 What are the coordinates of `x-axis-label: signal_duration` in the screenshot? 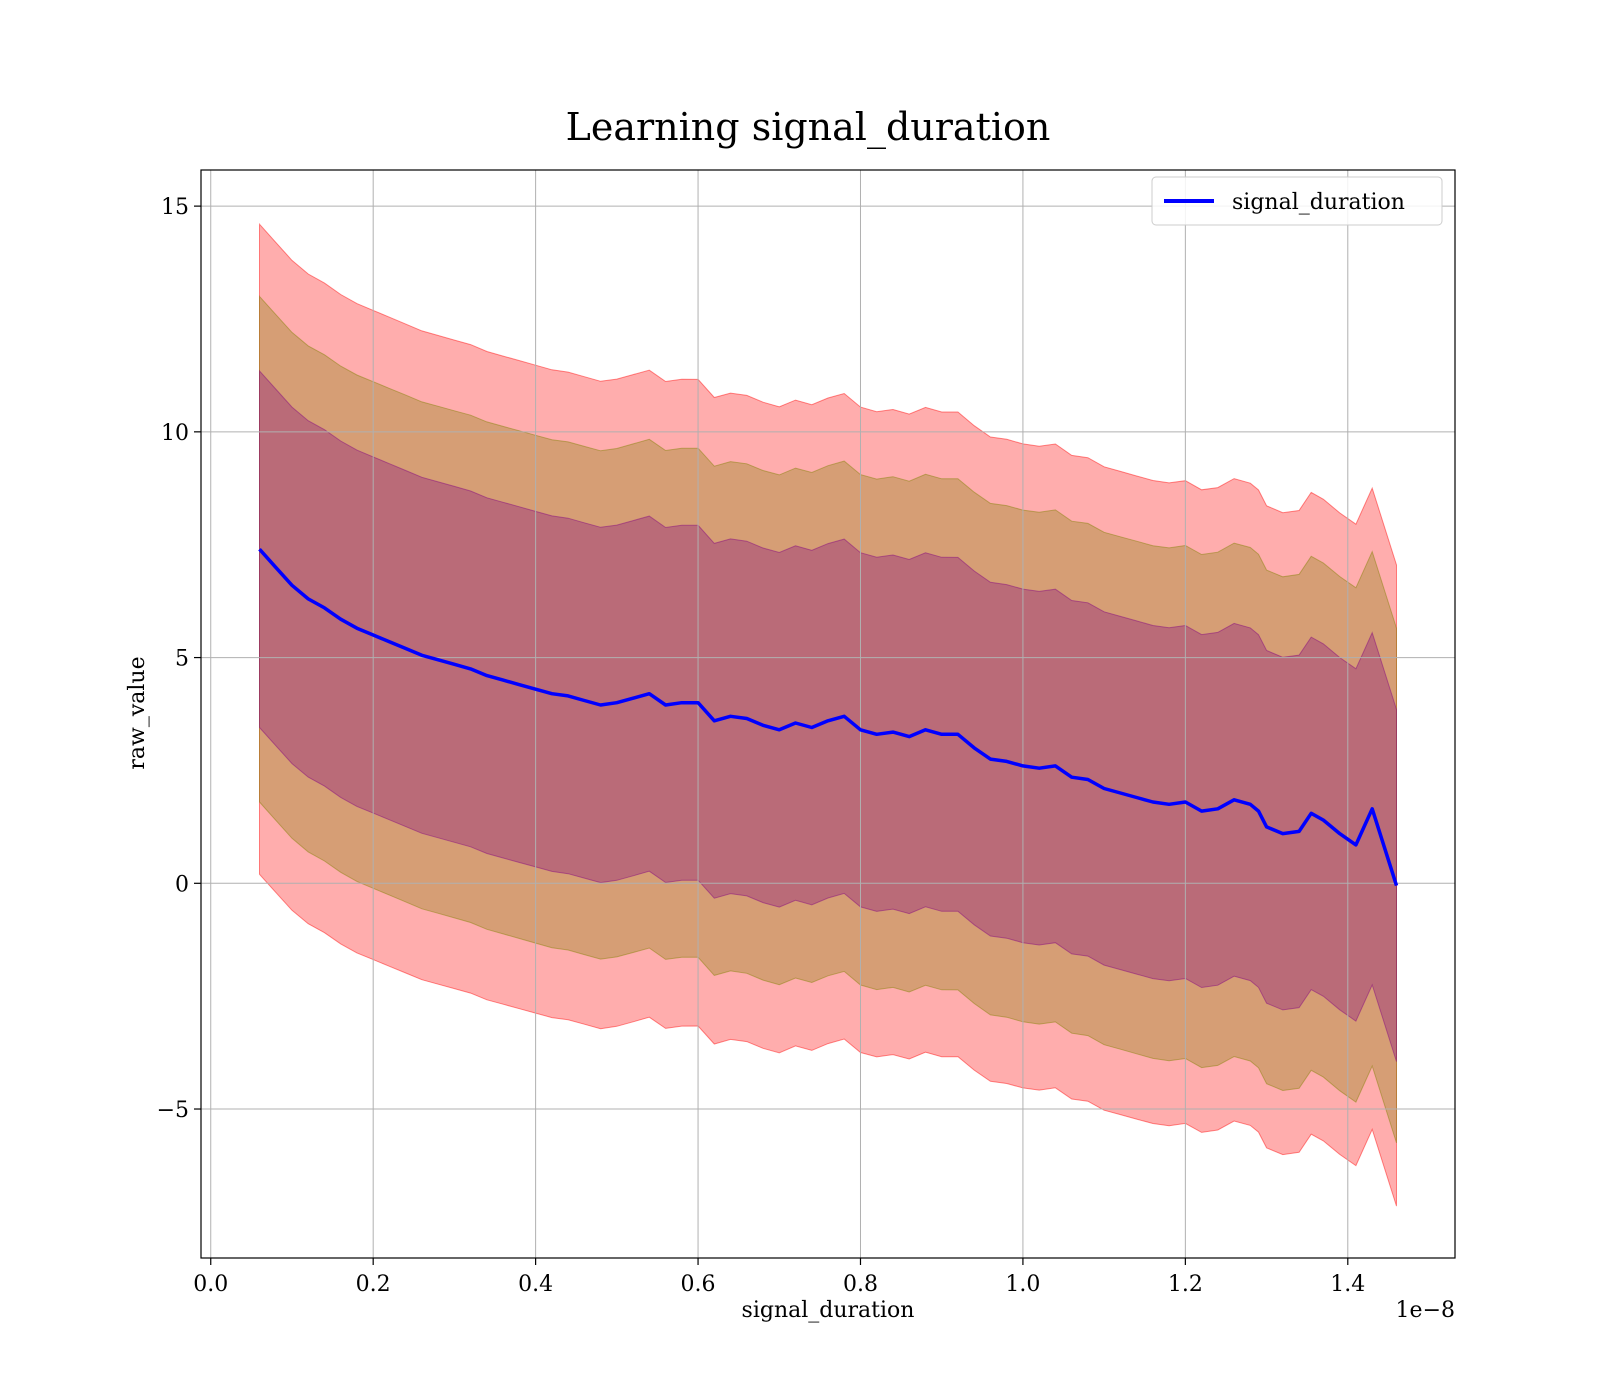 It's located at (828, 1310).